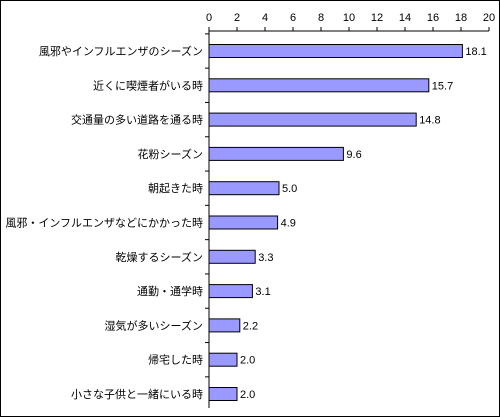 The width and height of the screenshot is (500, 418). I want to click on category-label: 近くに喫煙者がいる時, so click(148, 85).